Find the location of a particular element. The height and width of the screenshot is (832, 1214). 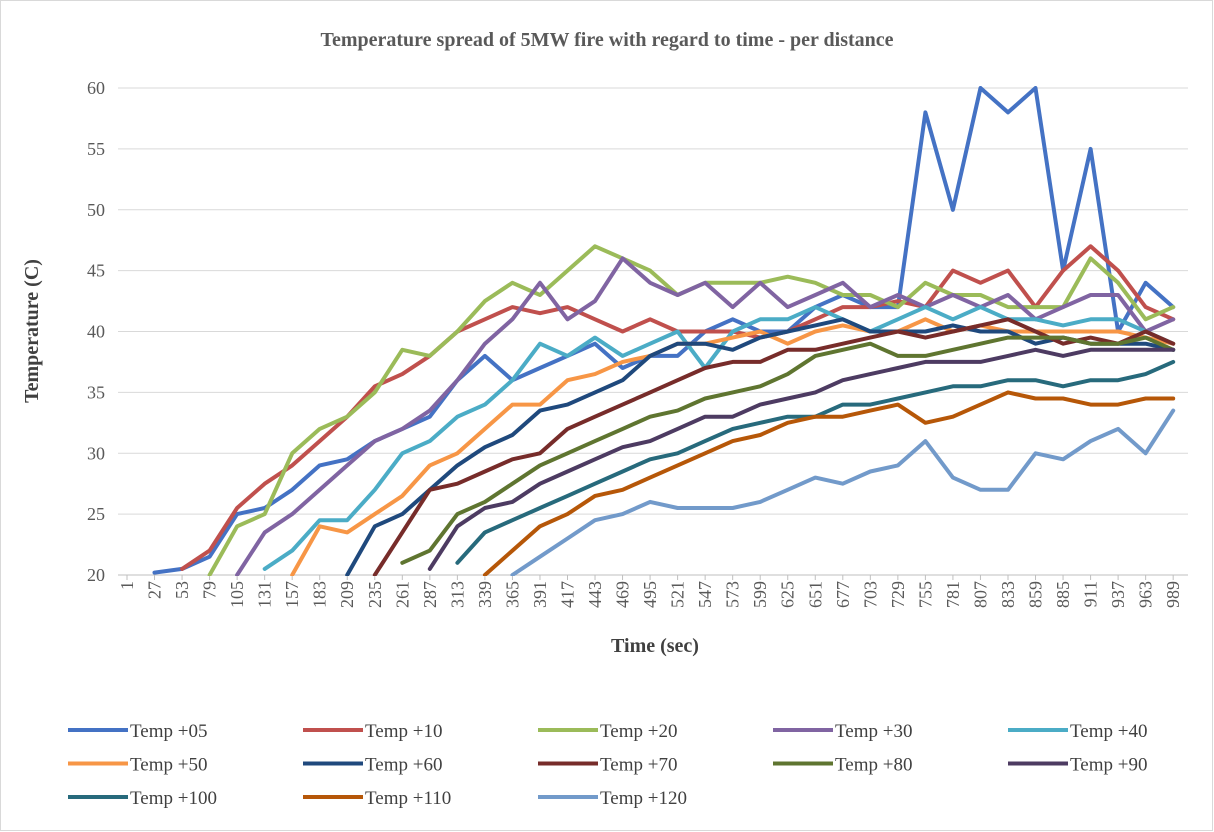

x-tick-label: 547 is located at coordinates (705, 594).